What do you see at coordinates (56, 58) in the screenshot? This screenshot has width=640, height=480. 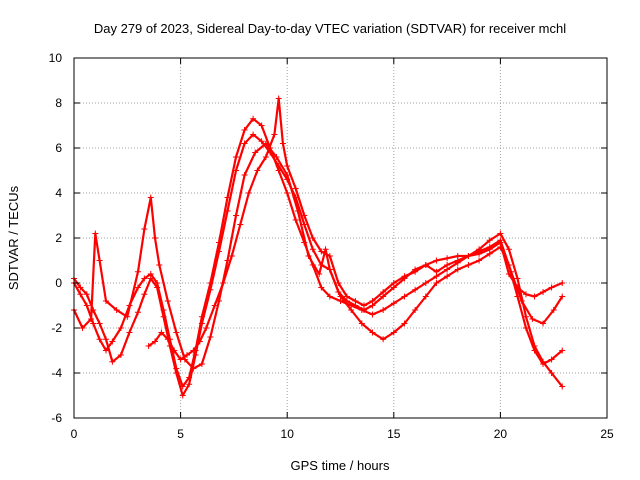 I see `y-tick-label: 10` at bounding box center [56, 58].